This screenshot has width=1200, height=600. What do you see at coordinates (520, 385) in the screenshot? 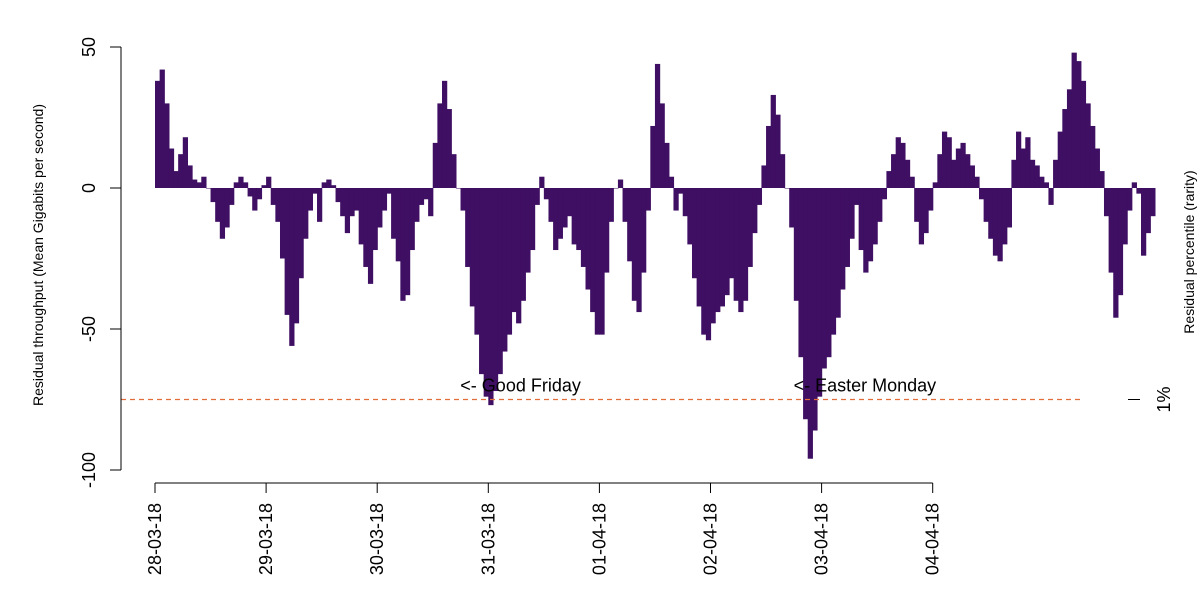
I see `annotation-label: <- Good Friday` at bounding box center [520, 385].